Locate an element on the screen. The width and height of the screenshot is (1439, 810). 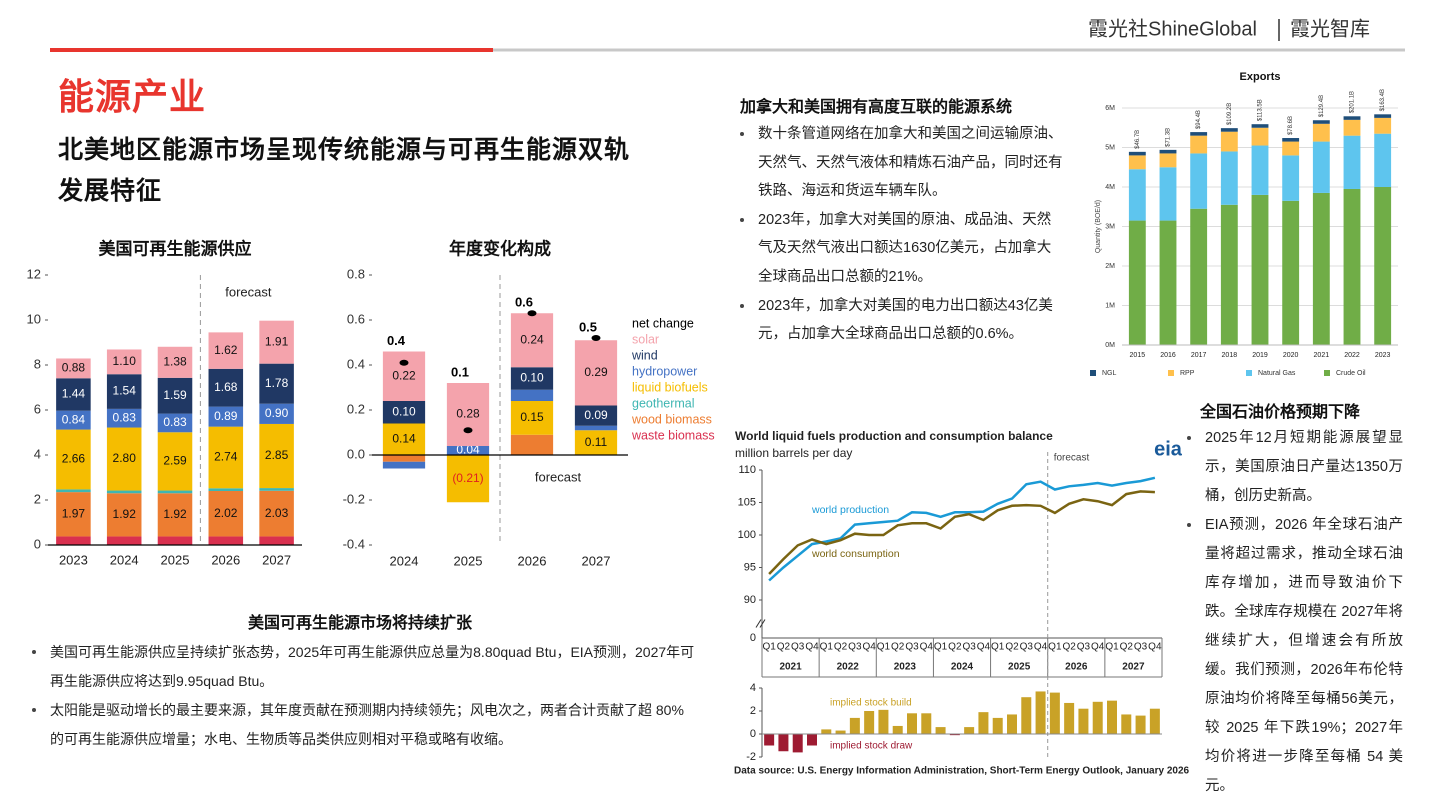
line-series is located at coordinates (961, 532).